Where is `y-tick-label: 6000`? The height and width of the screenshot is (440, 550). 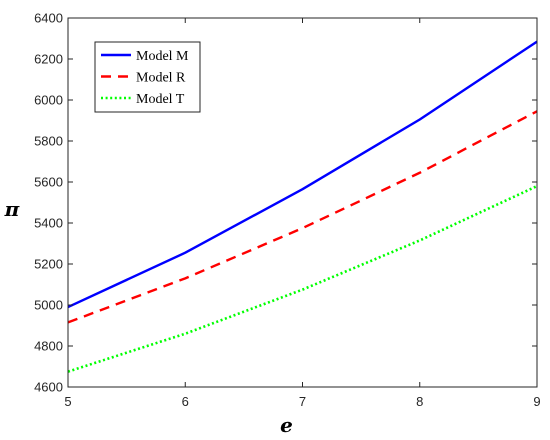
y-tick-label: 6000 is located at coordinates (48, 100).